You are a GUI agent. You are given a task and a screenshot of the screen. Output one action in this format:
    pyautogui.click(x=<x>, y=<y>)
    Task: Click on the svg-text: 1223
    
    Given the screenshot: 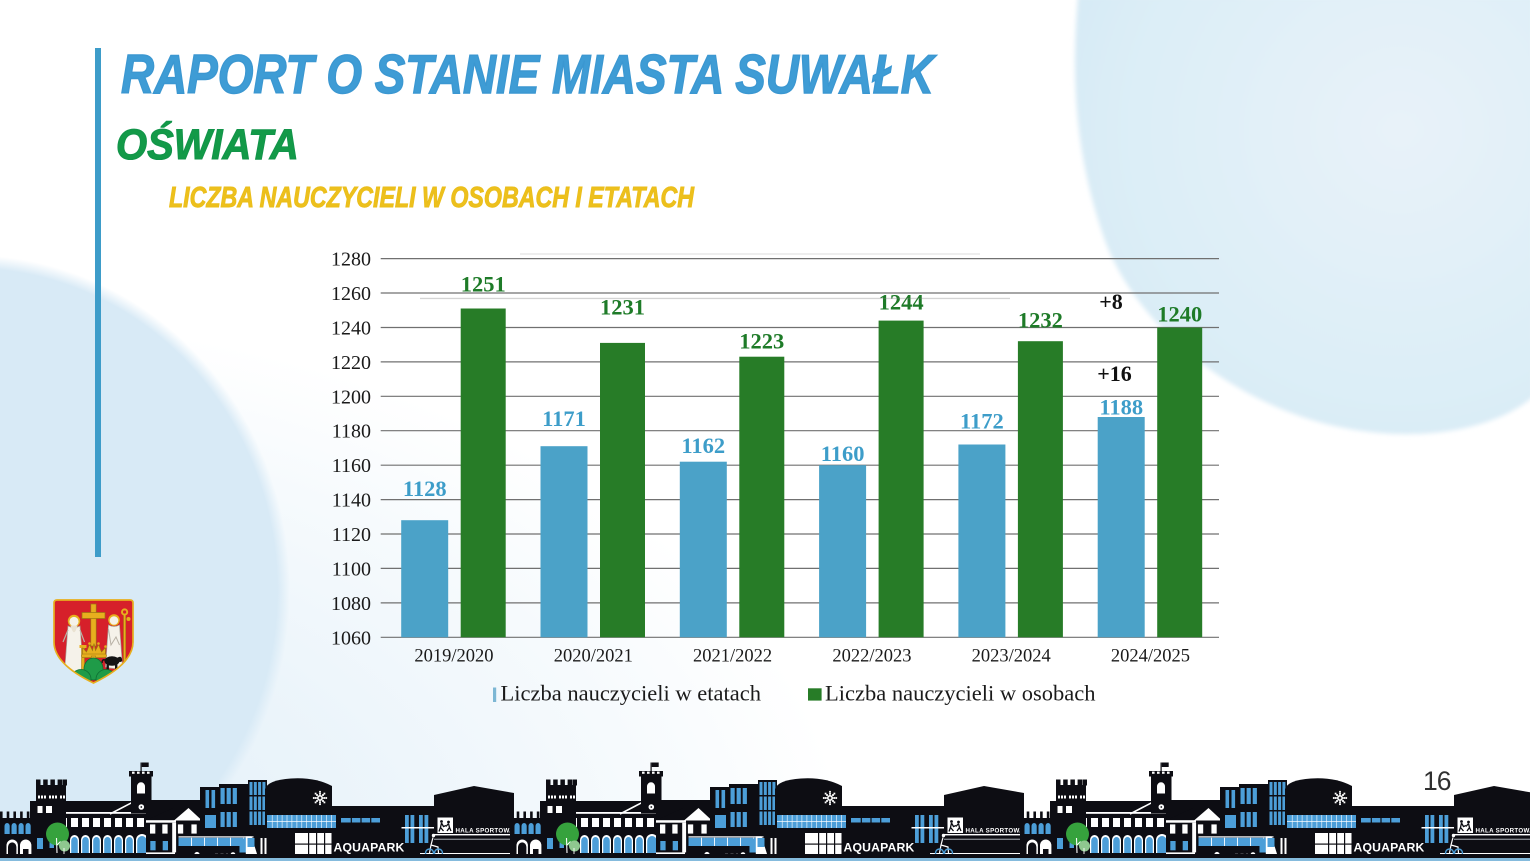 What is the action you would take?
    pyautogui.click(x=761, y=341)
    